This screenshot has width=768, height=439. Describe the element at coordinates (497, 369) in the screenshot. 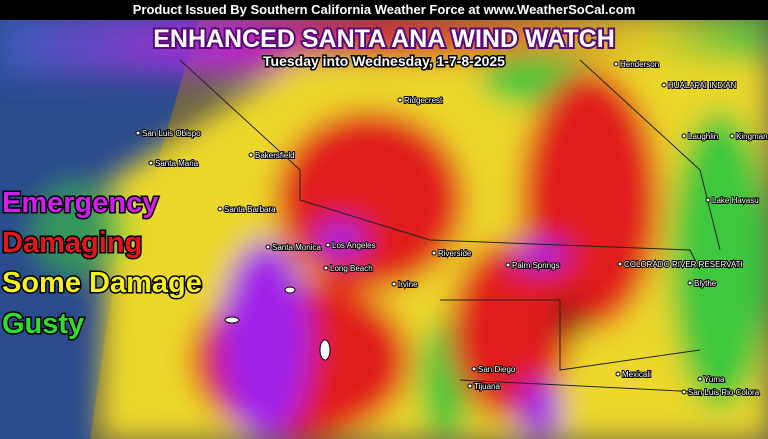

I see `city-label: San Diego` at that location.